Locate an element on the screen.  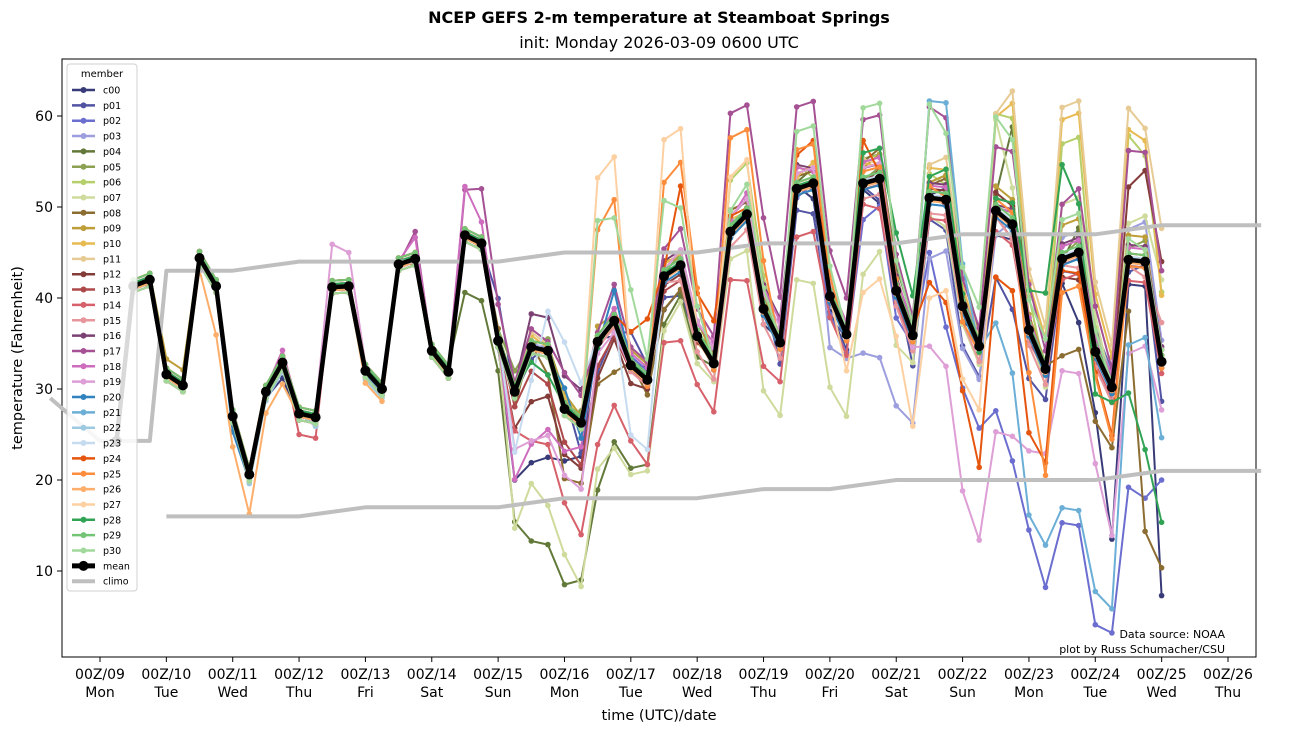
x-tick-day: Sun is located at coordinates (962, 693).